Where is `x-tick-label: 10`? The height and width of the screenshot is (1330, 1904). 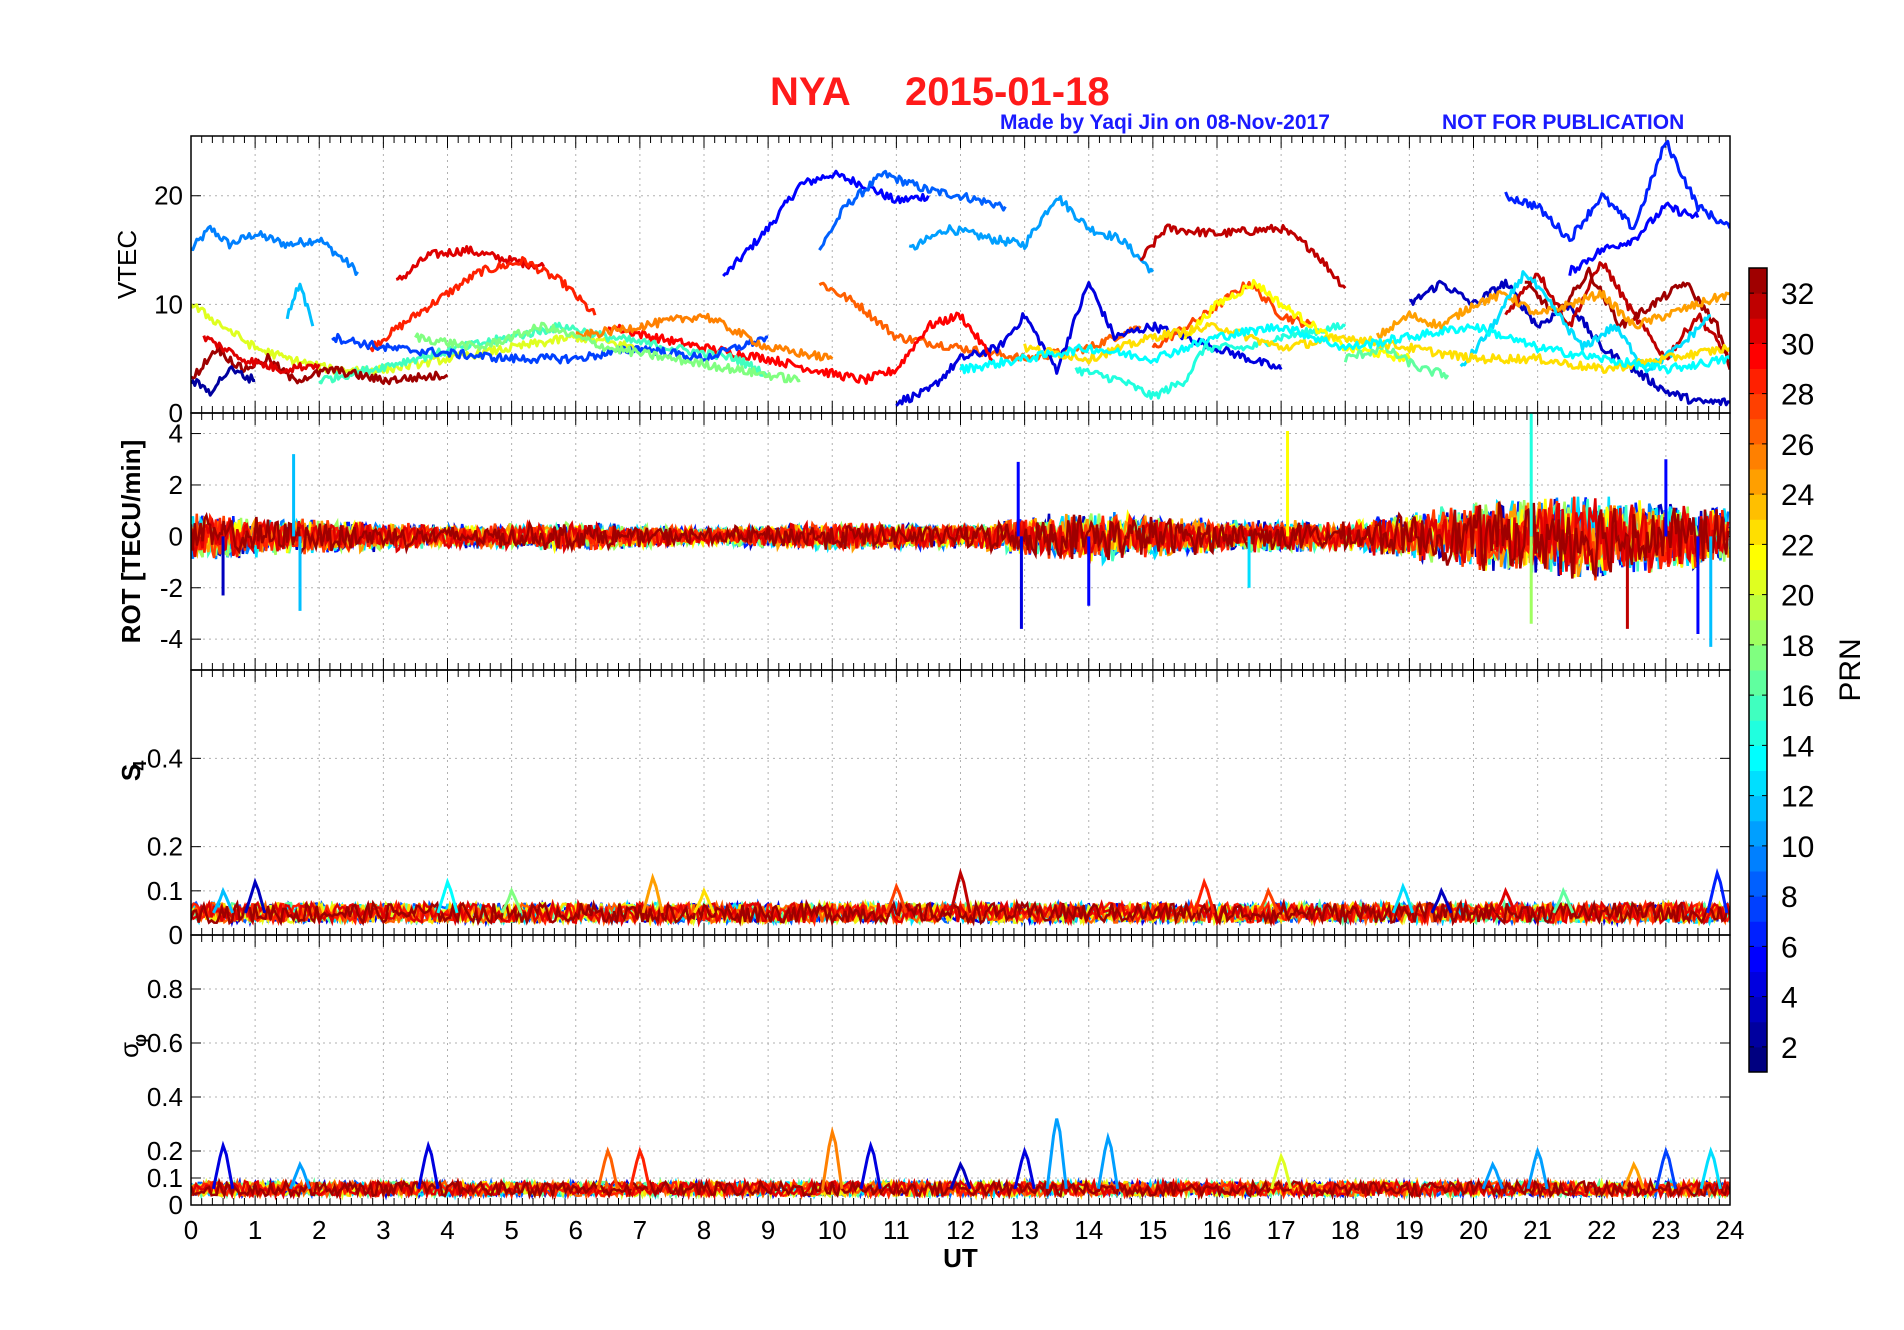
x-tick-label: 10 is located at coordinates (832, 1230).